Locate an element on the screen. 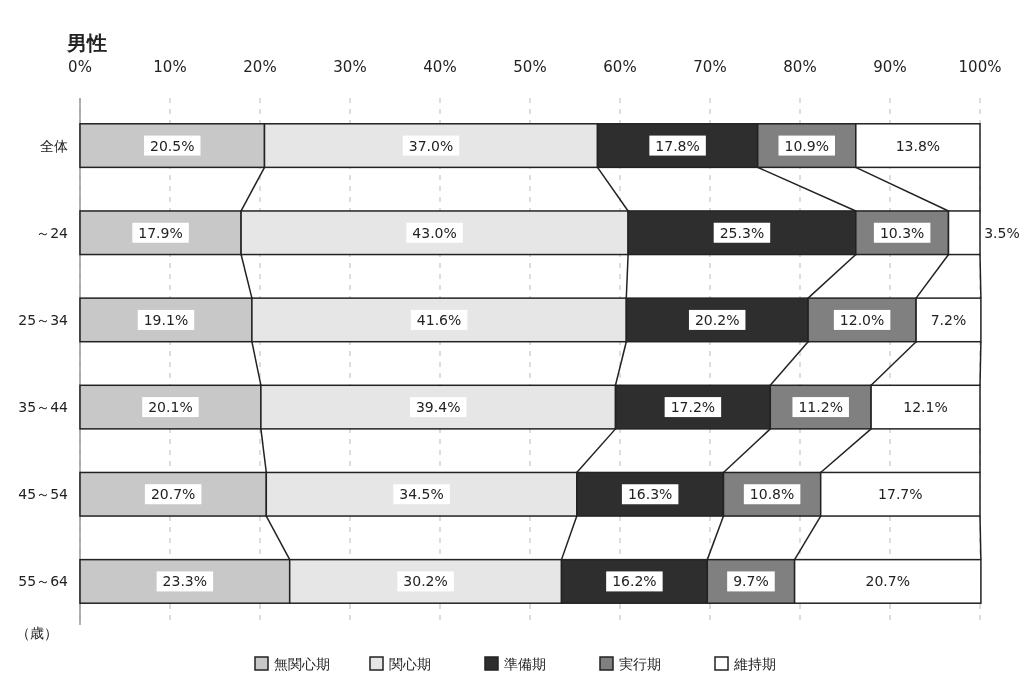  y-axis-title: （歳） is located at coordinates (37, 633).